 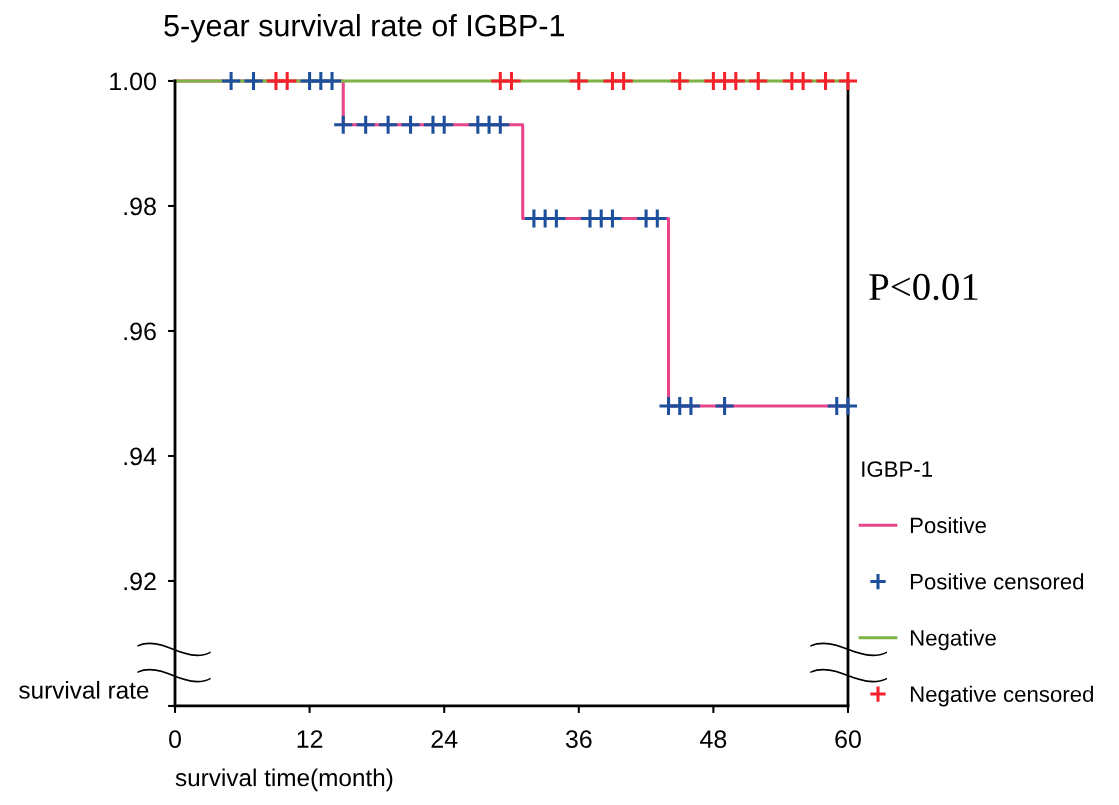 I want to click on x-axis-title: survival time(month), so click(x=284, y=780).